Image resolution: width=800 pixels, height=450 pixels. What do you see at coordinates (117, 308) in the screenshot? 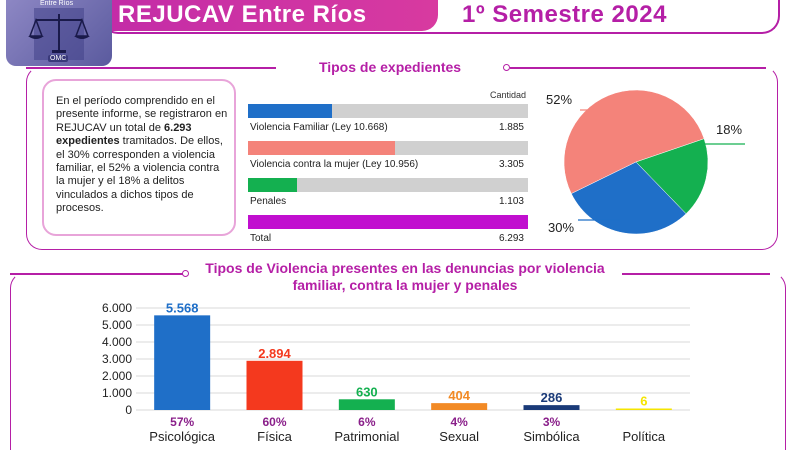
I see `y-tick-label: 6.000` at bounding box center [117, 308].